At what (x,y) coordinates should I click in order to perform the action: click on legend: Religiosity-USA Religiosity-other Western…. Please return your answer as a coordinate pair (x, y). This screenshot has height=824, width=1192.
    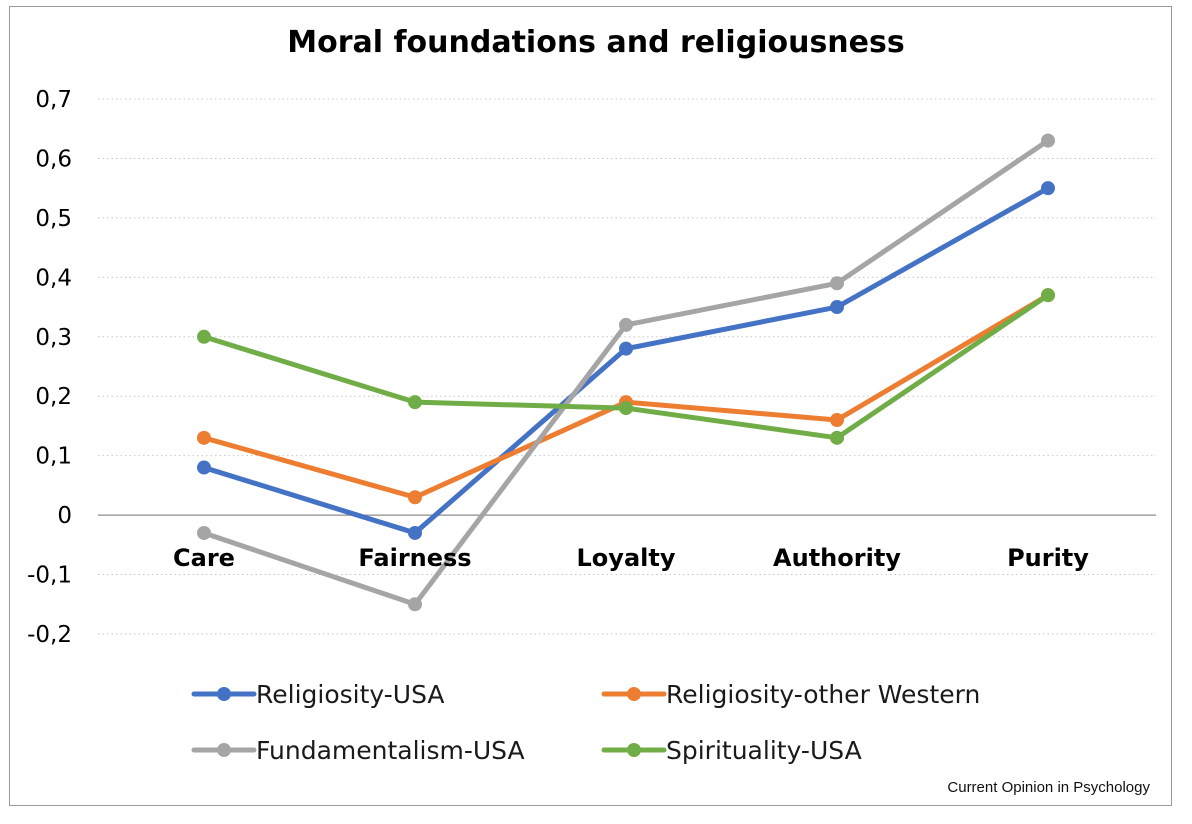
    Looking at the image, I should click on (585, 722).